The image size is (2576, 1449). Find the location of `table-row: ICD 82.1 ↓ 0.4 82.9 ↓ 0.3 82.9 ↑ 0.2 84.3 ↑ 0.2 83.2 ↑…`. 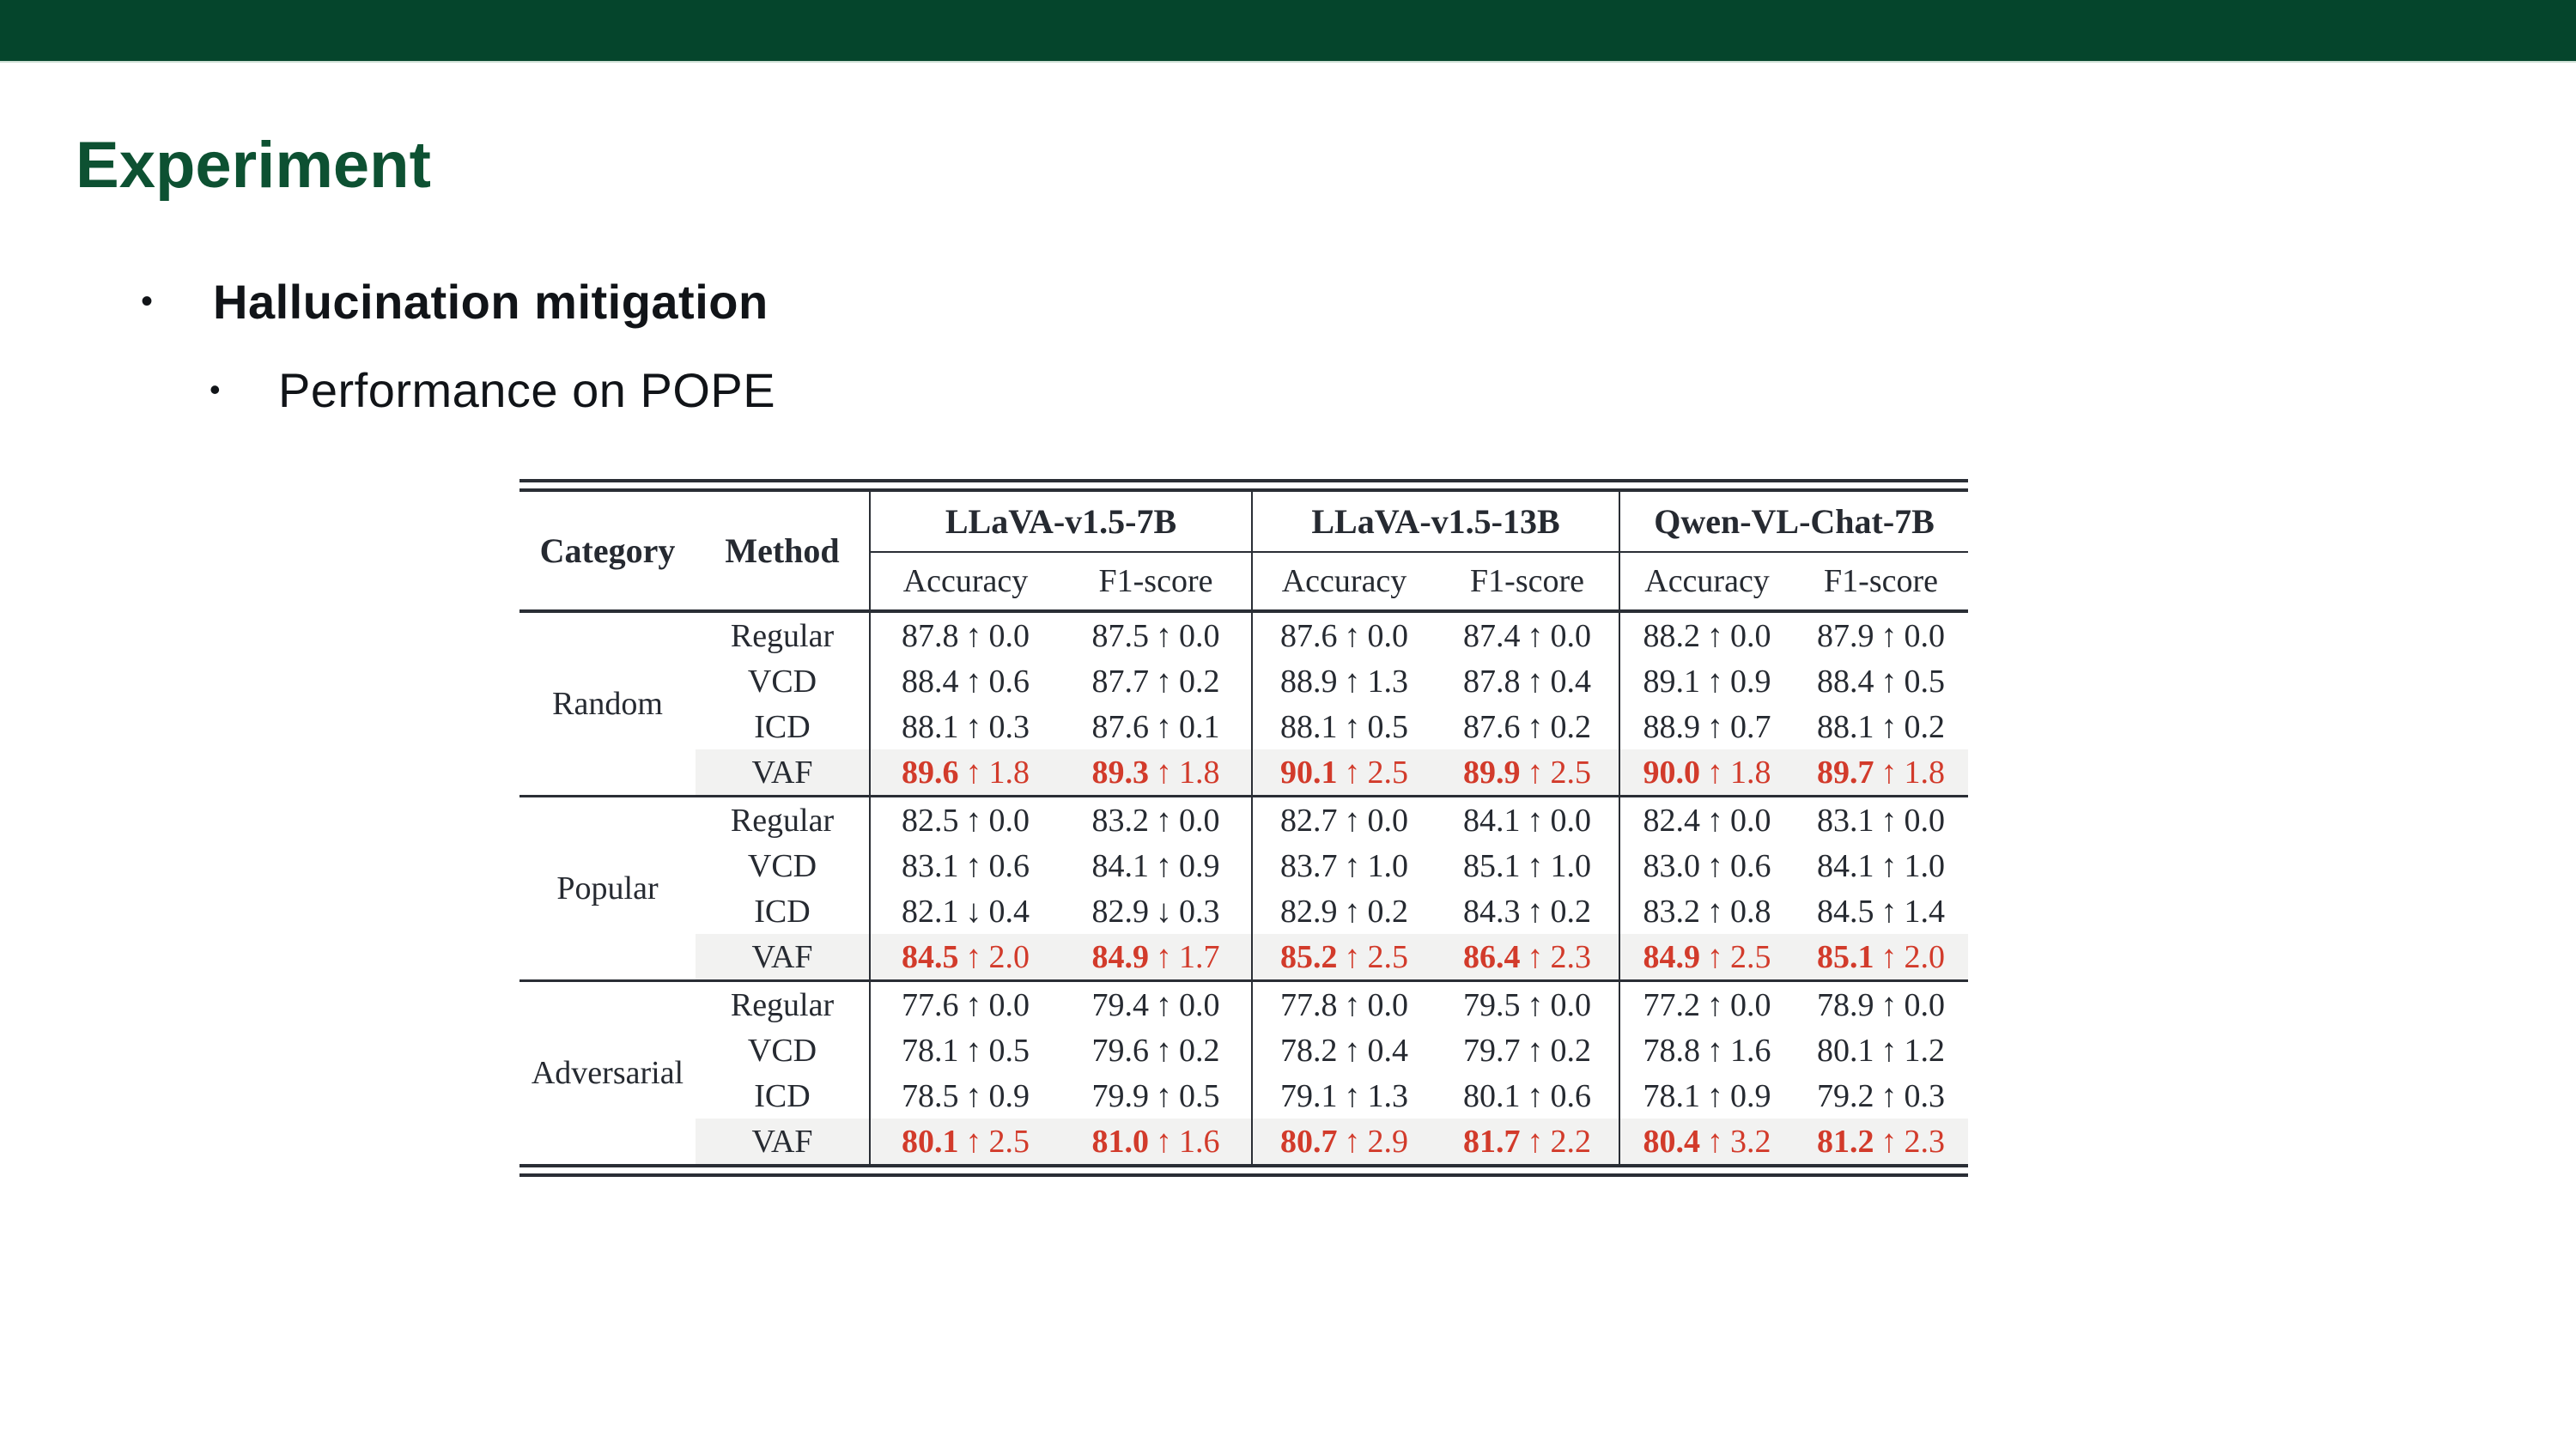

table-row: ICD 82.1 ↓ 0.4 82.9 ↓ 0.3 82.9 ↑ 0.2 84.3 ↑ 0.2 83.2 ↑… is located at coordinates (1243, 911).